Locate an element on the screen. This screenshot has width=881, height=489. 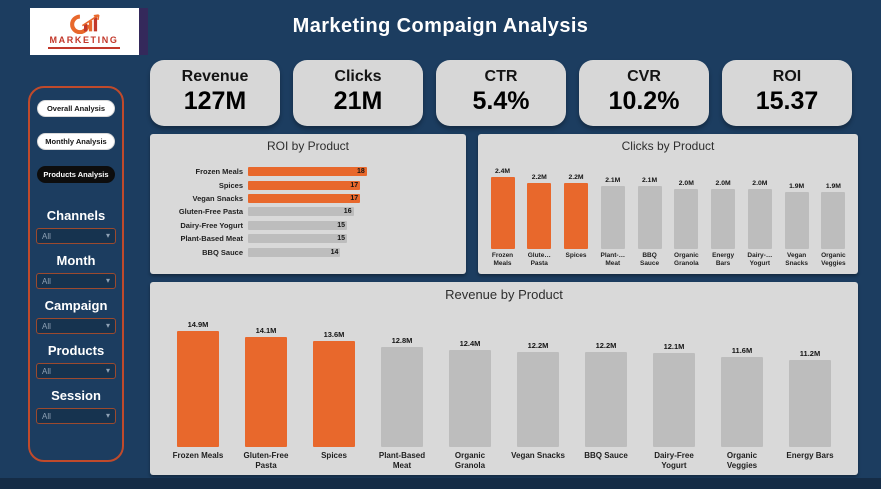
logo-chart-icon is located at coordinates (85, 24).